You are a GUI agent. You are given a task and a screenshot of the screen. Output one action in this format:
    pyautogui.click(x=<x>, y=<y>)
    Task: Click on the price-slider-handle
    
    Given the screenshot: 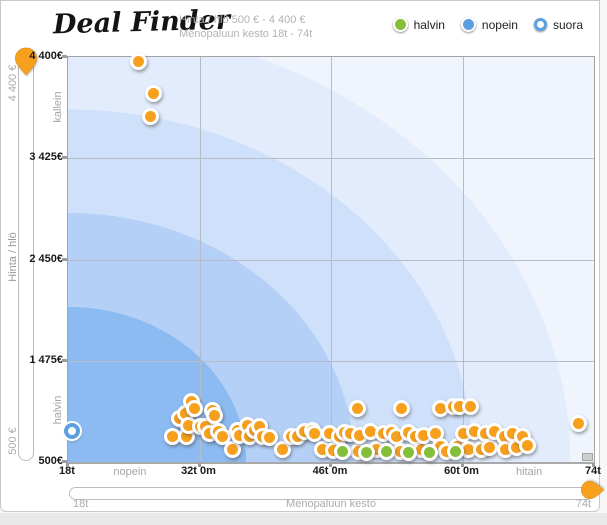 What is the action you would take?
    pyautogui.click(x=26, y=61)
    